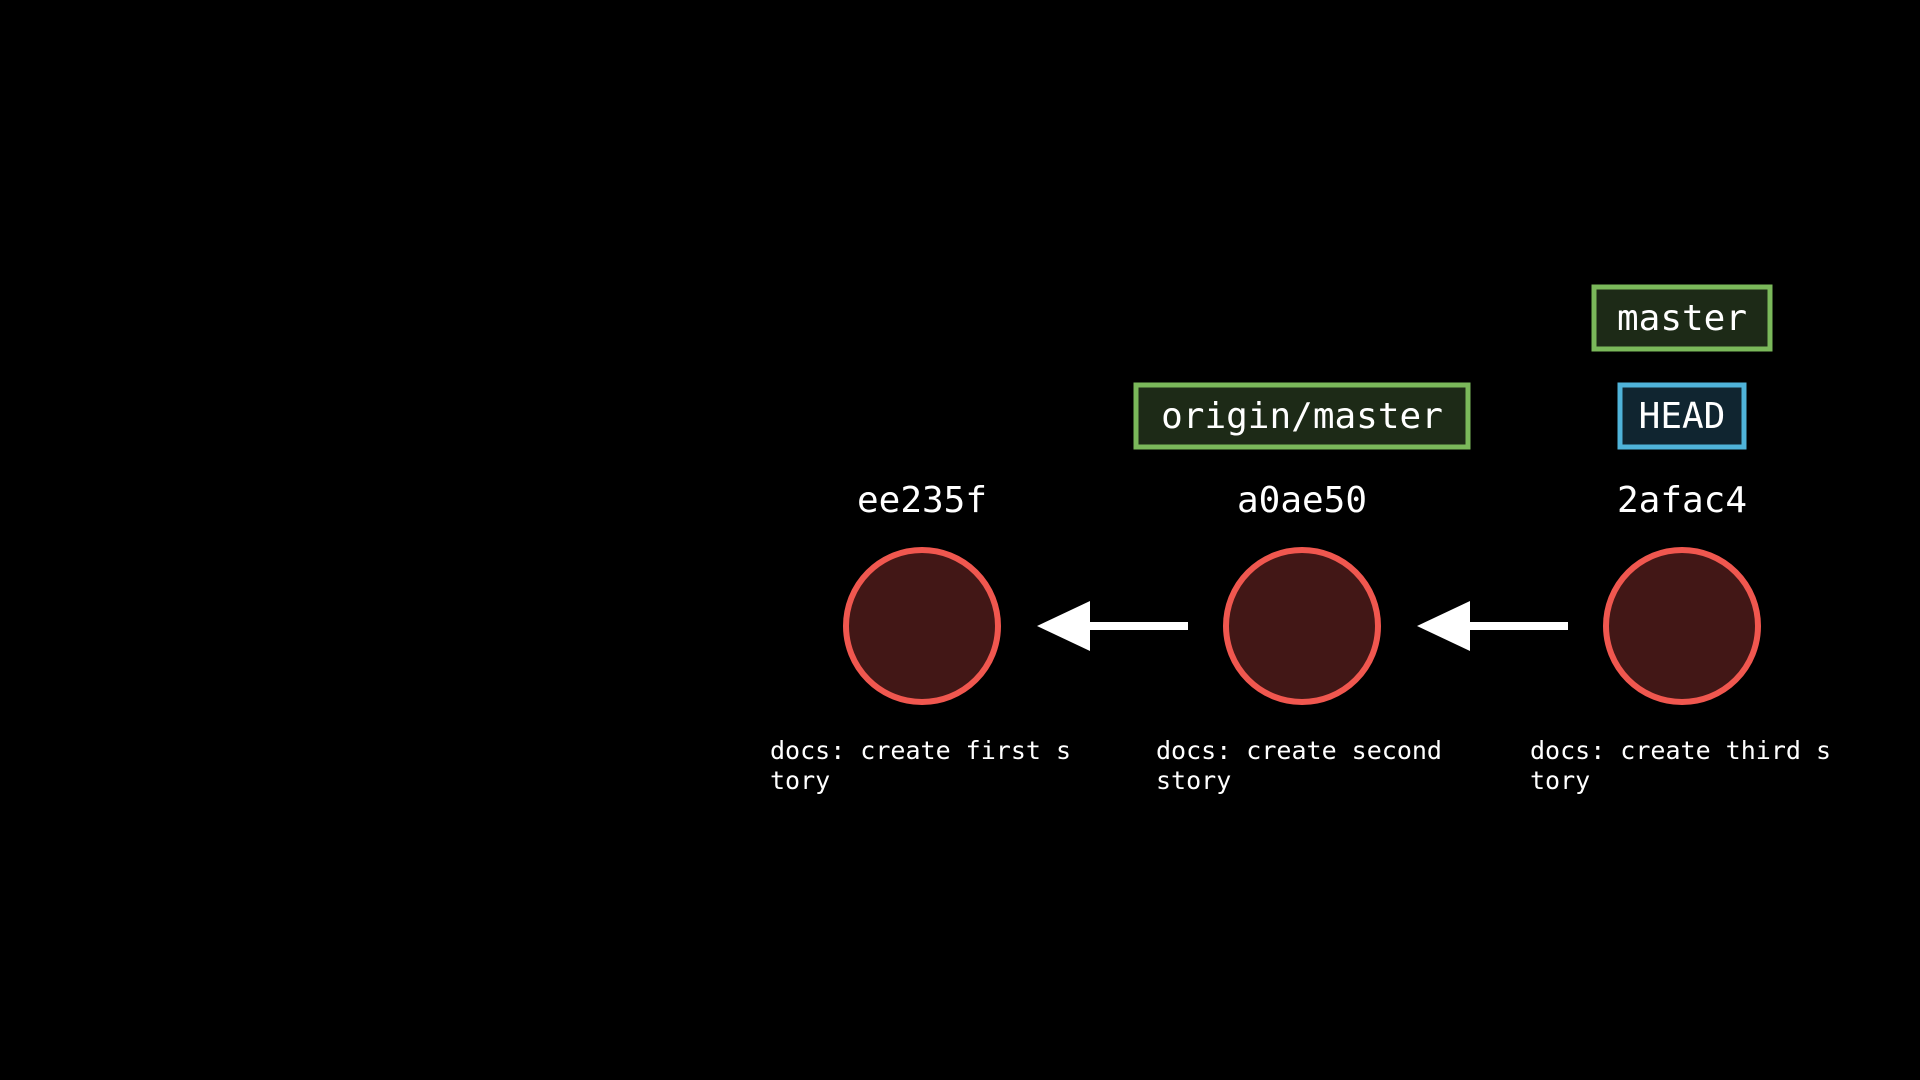 This screenshot has width=1920, height=1080. I want to click on ref-badge-label: origin/master, so click(1302, 416).